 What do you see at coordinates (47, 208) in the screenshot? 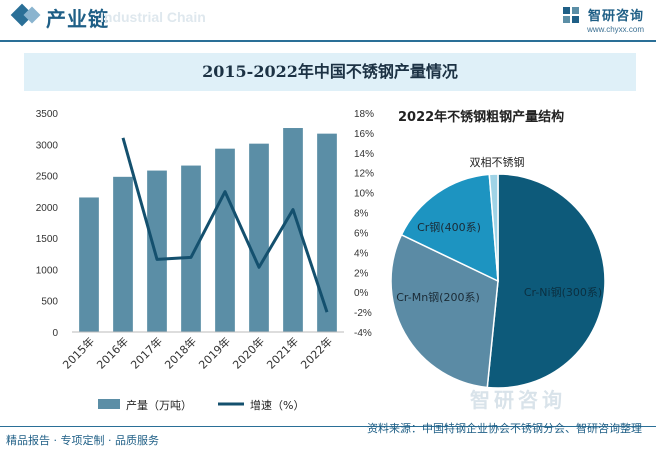
I see `y-left-tick-label: 2000` at bounding box center [47, 208].